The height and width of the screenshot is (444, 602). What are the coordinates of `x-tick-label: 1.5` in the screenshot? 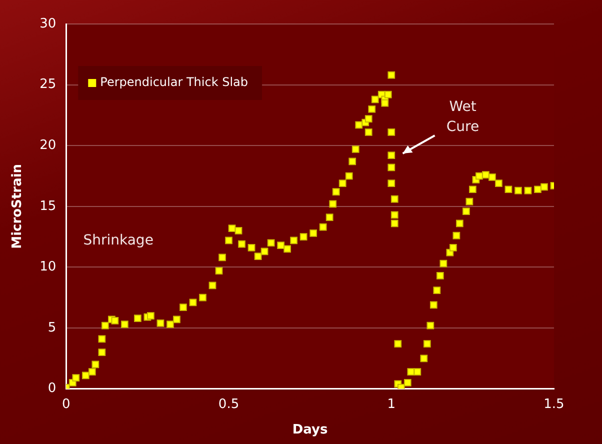 It's located at (554, 404).